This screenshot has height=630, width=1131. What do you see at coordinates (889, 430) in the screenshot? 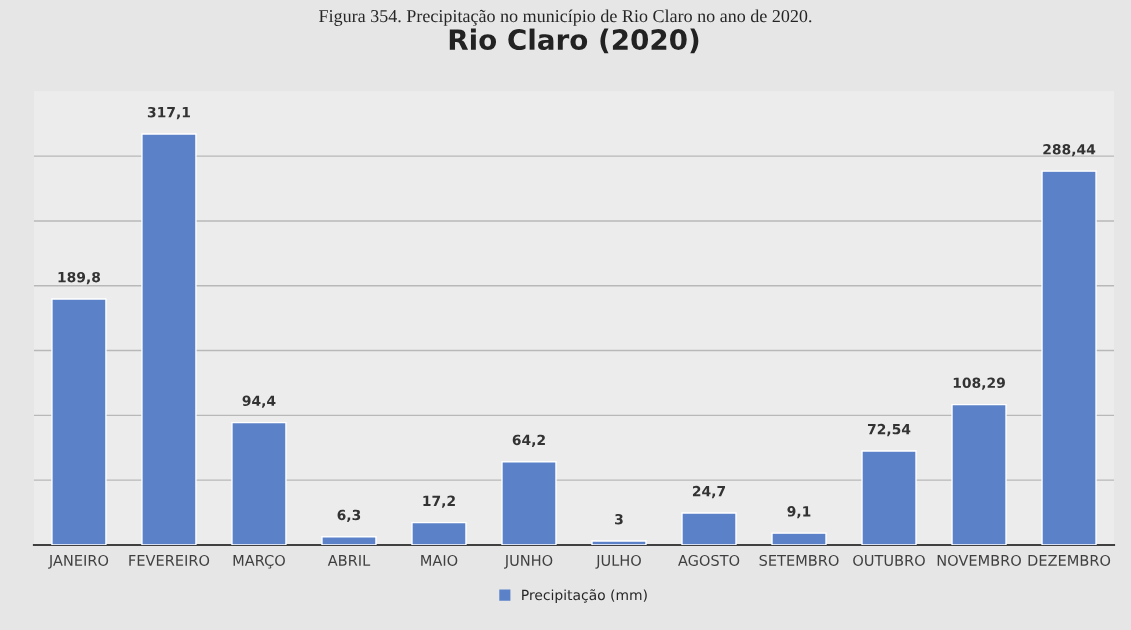
I see `data-label: 72,54` at bounding box center [889, 430].